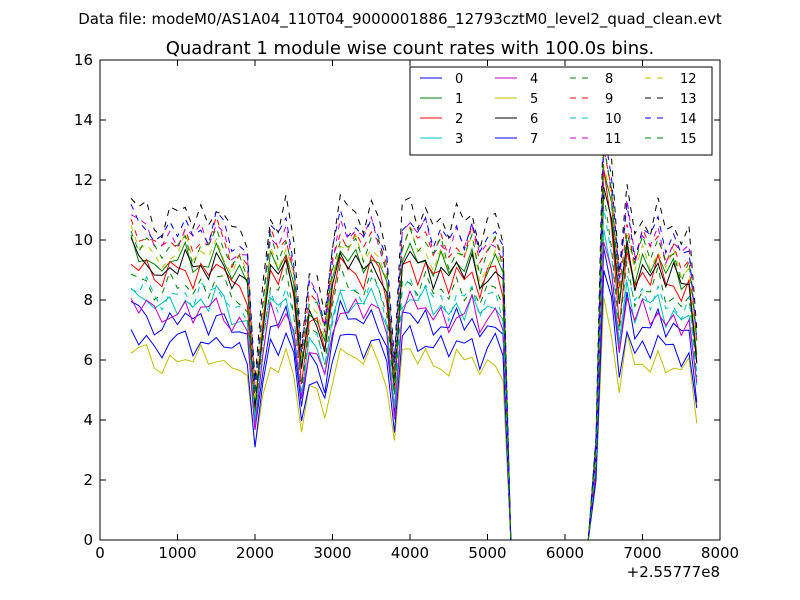 The height and width of the screenshot is (600, 800). Describe the element at coordinates (177, 553) in the screenshot. I see `x-tick-label: 1000` at that location.